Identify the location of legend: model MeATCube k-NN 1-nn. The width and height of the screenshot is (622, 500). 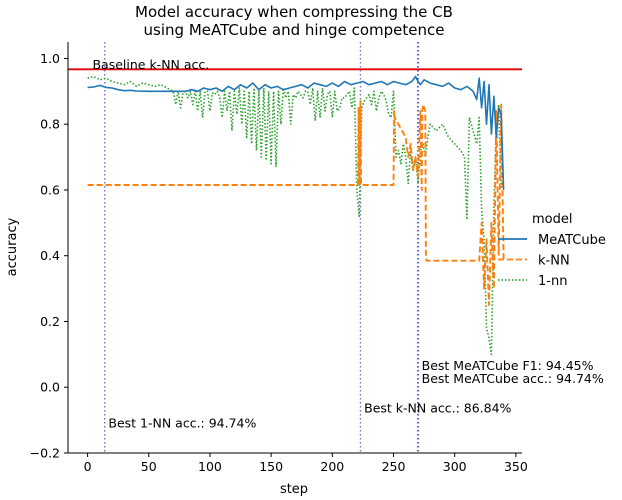
(552, 250).